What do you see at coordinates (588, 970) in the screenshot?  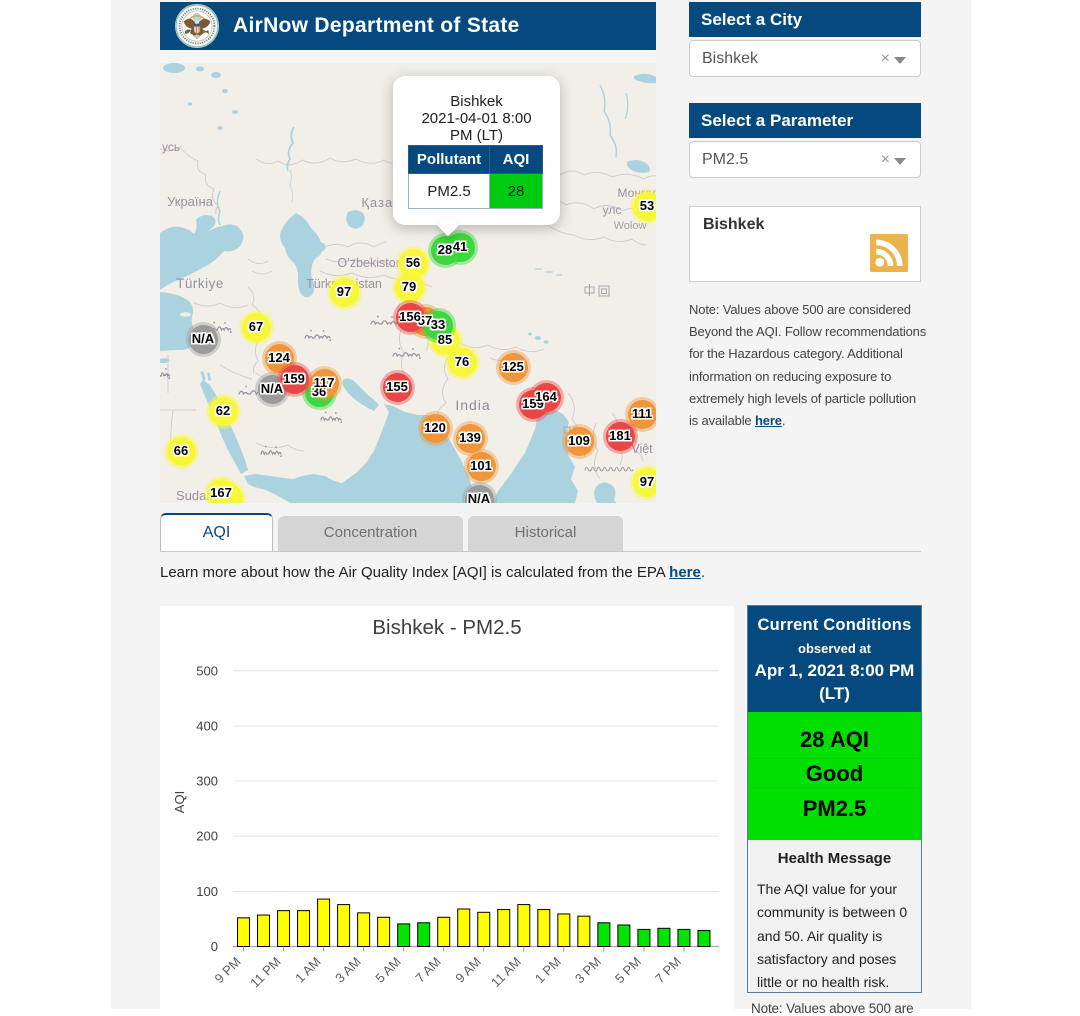 I see `svg-text: 3 PM` at bounding box center [588, 970].